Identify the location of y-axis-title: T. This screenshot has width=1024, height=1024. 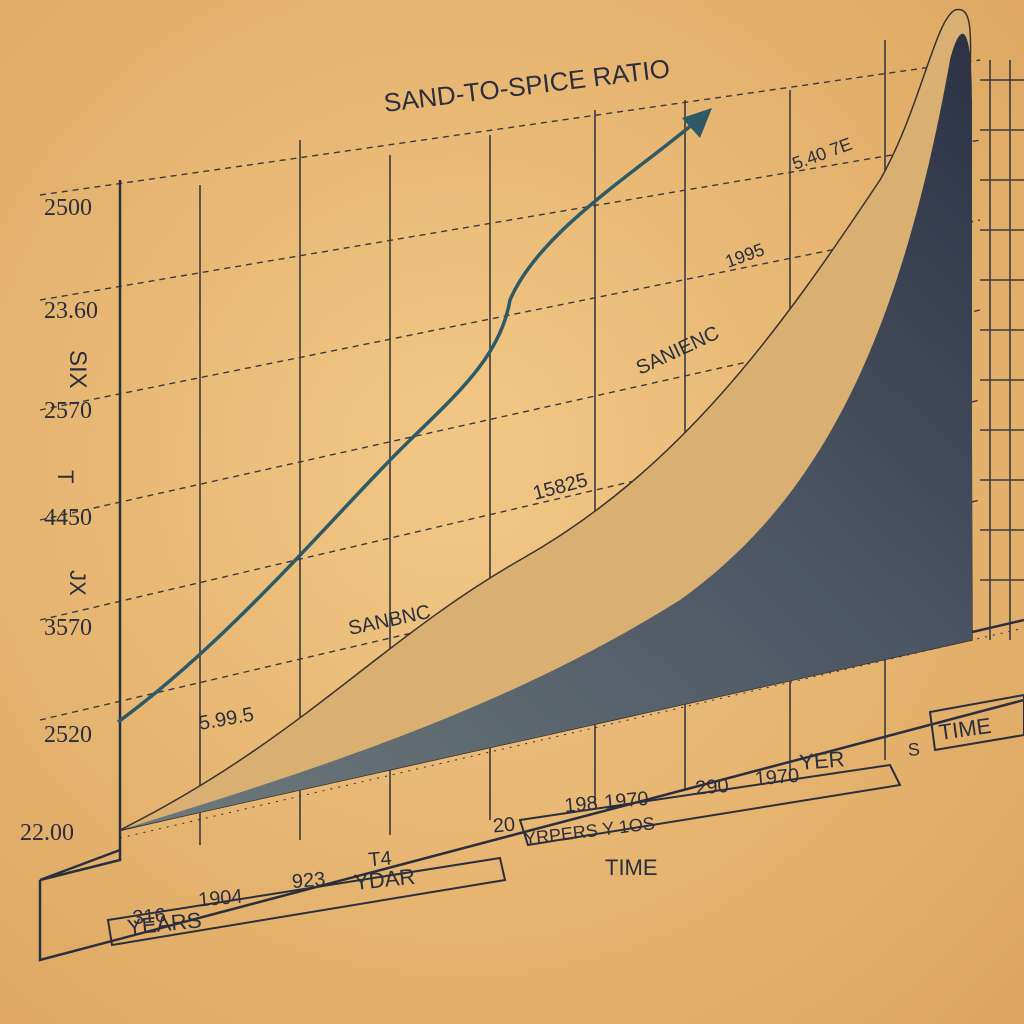
(65, 476).